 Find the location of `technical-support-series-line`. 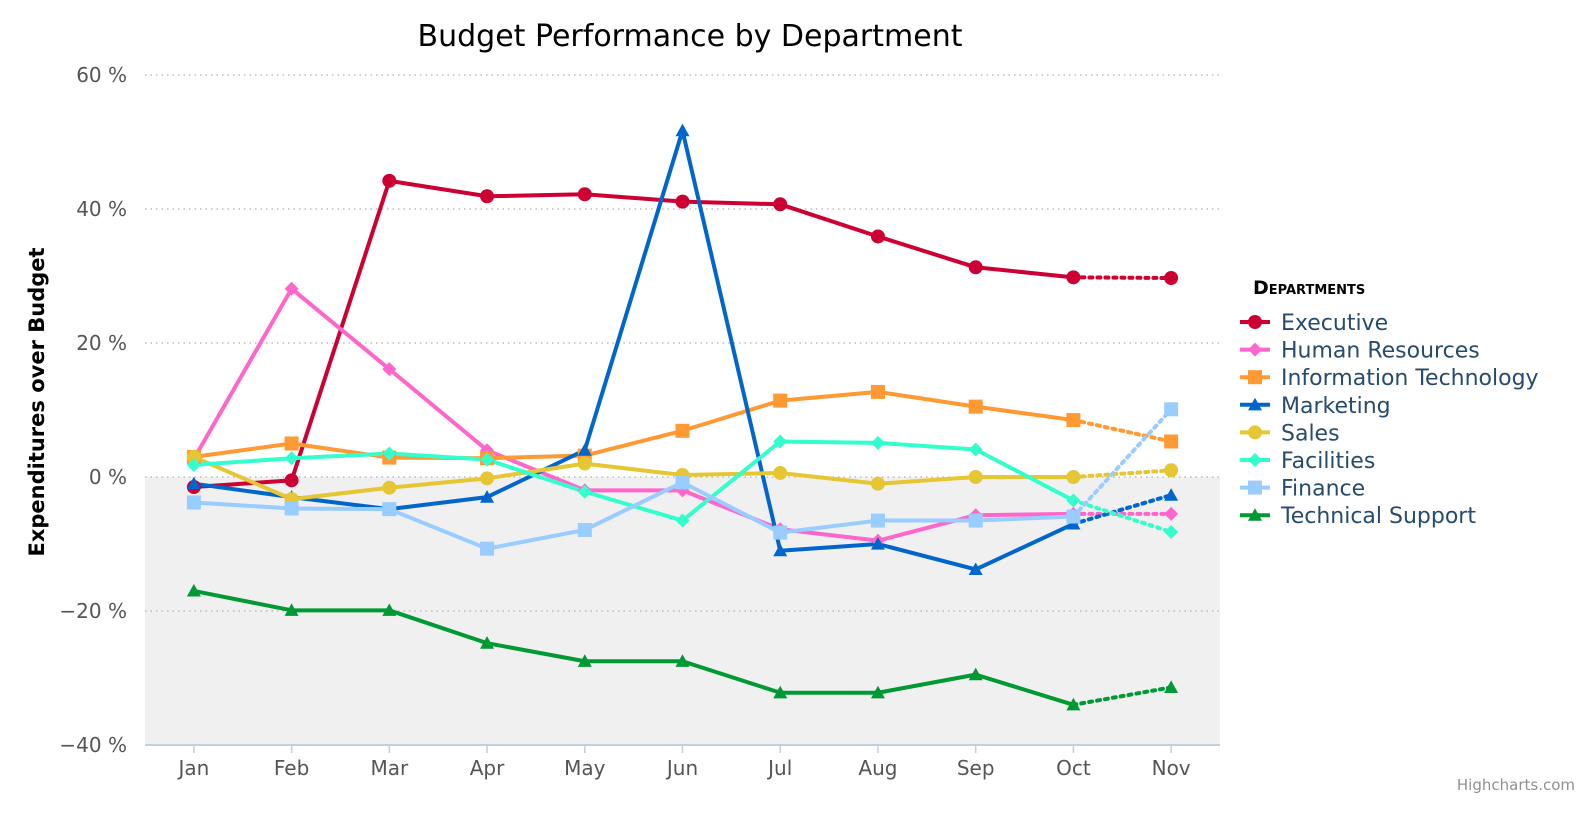

technical-support-series-line is located at coordinates (633, 647).